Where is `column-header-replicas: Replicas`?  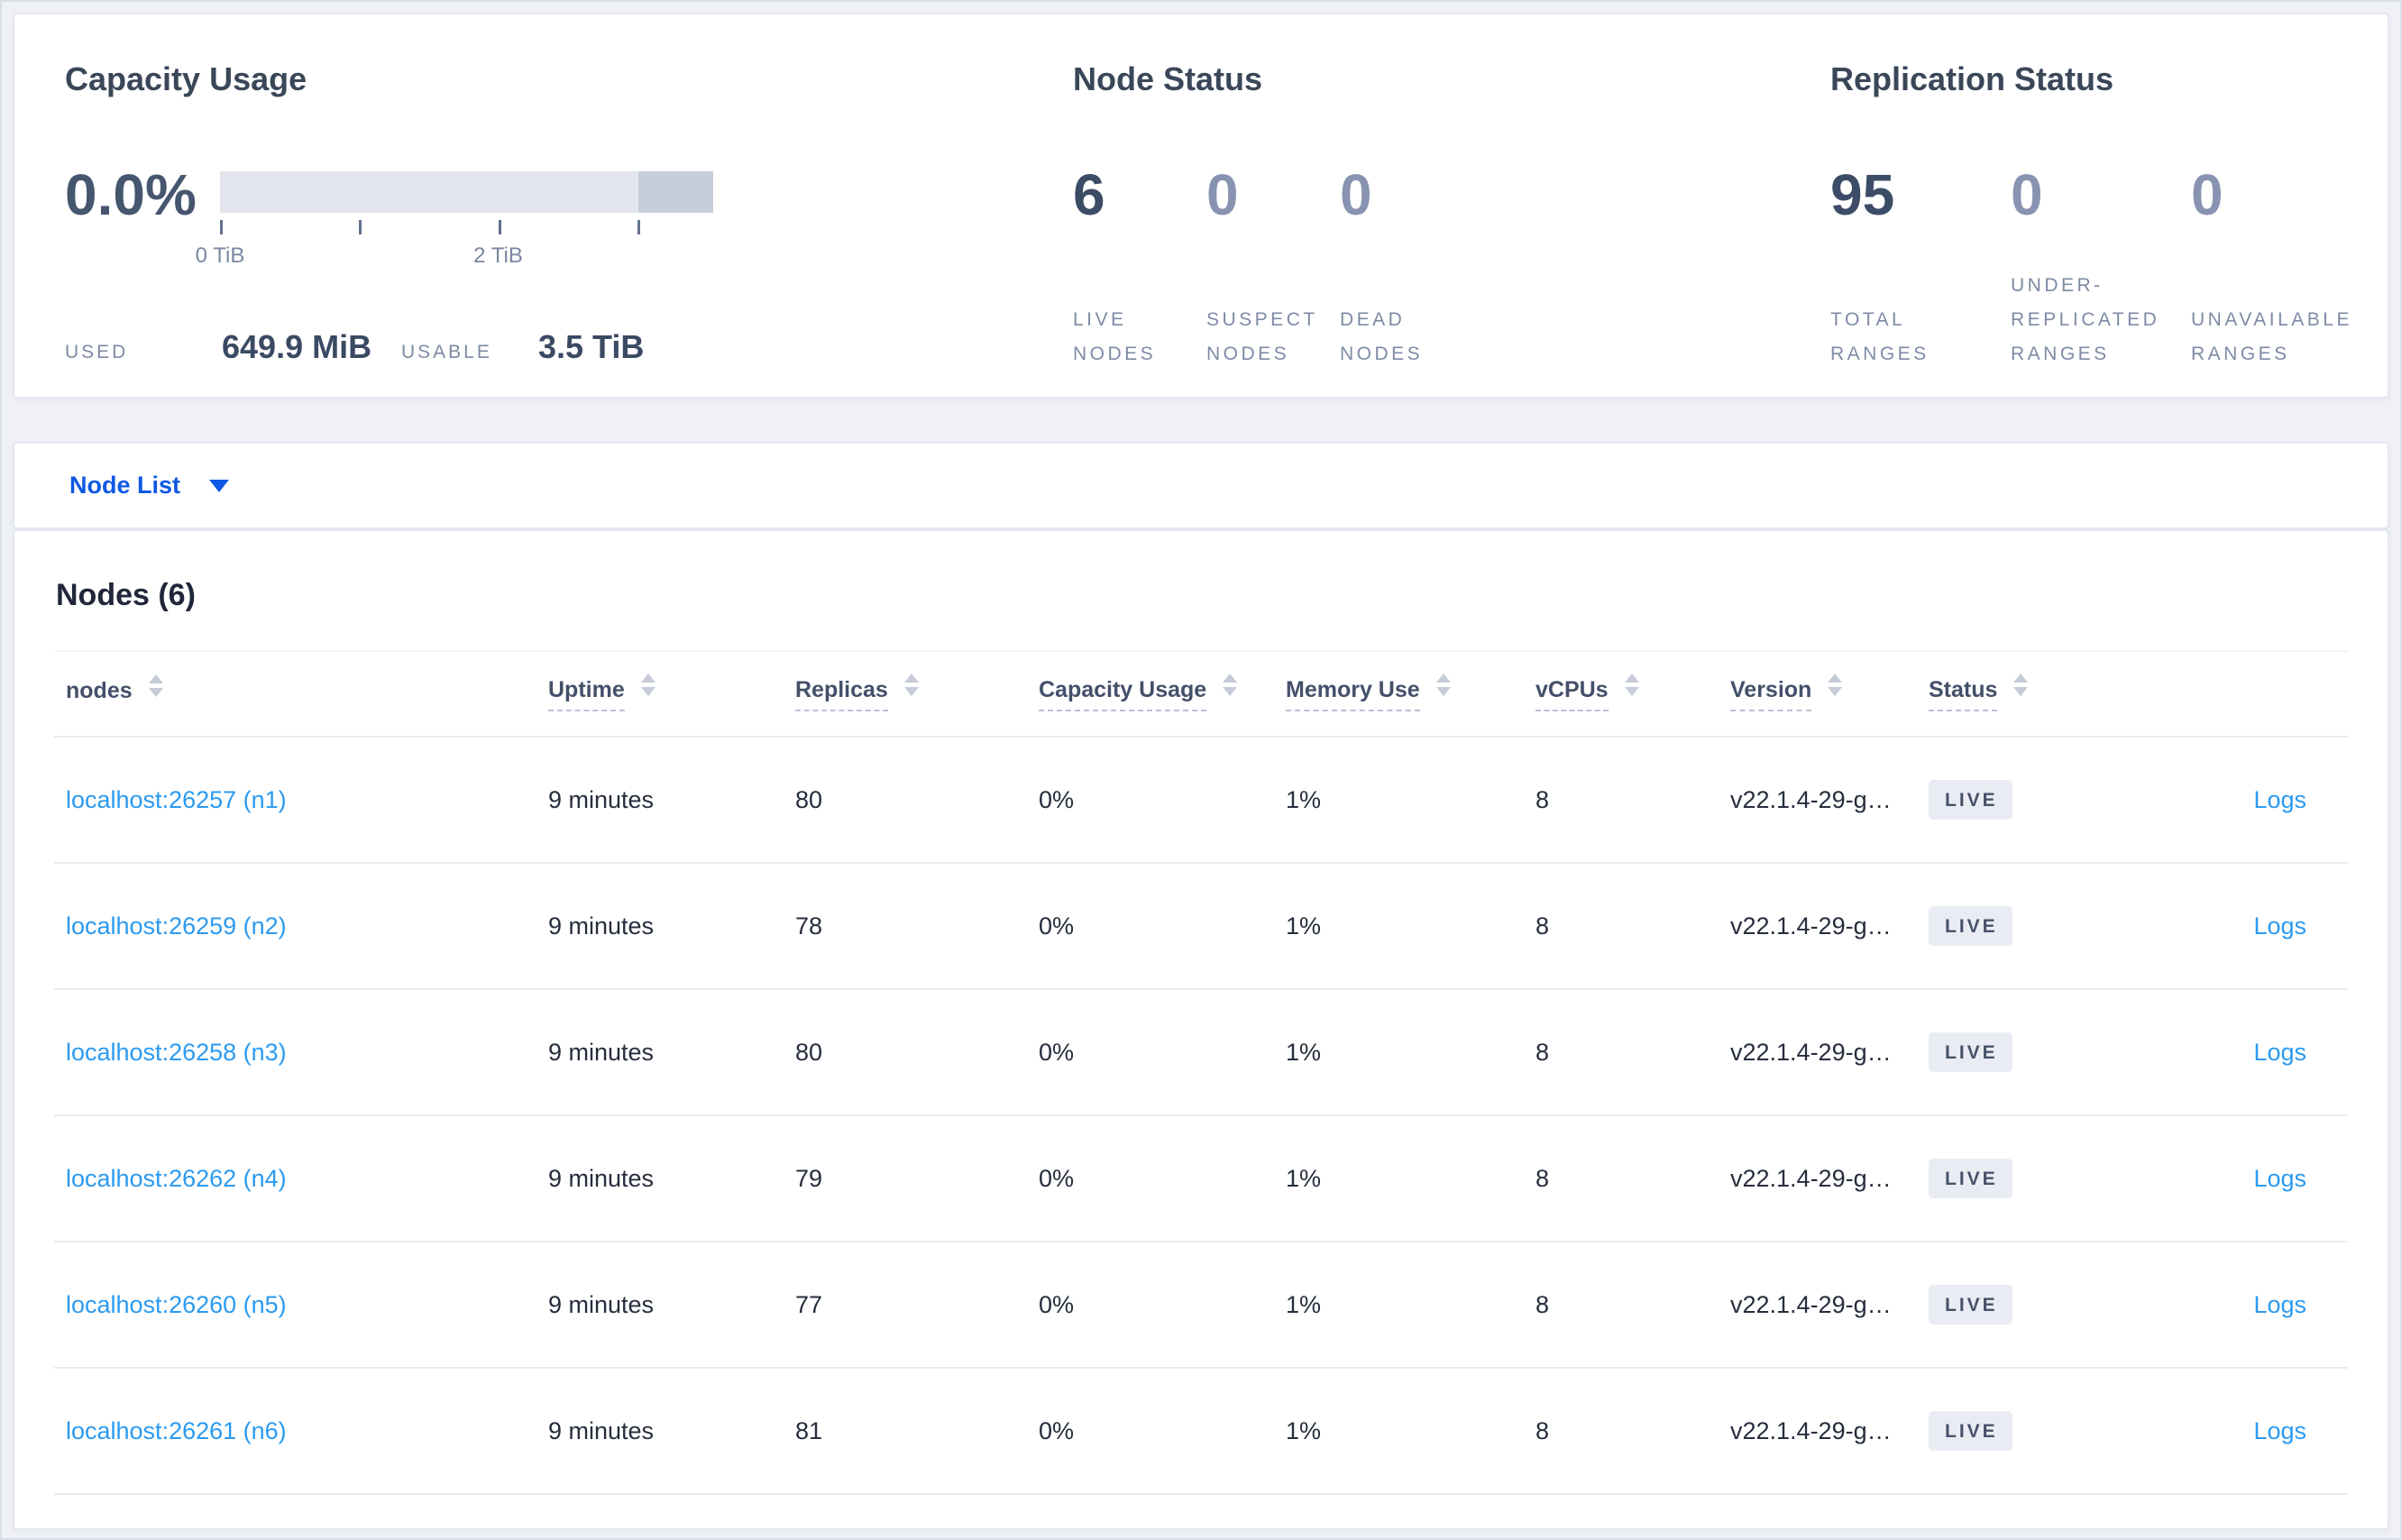
column-header-replicas: Replicas is located at coordinates (917, 694).